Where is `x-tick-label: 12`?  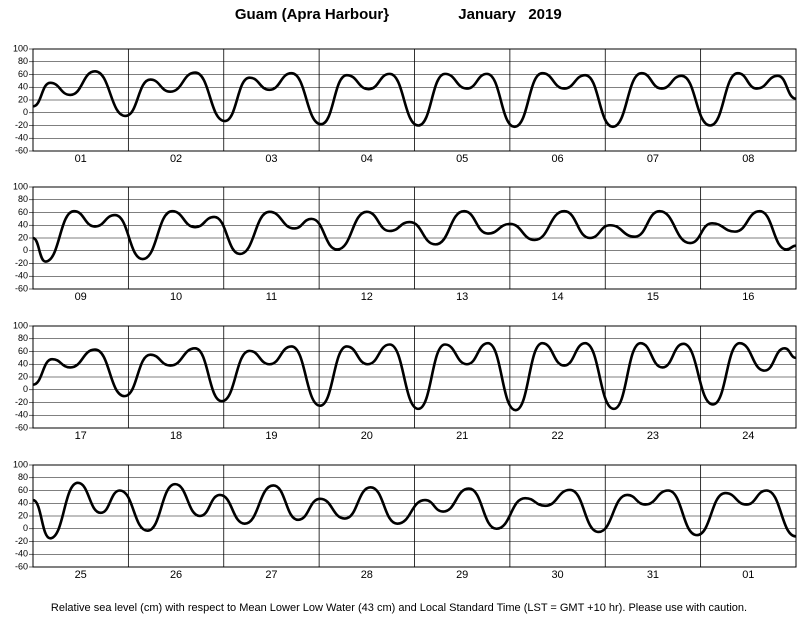
x-tick-label: 12 is located at coordinates (367, 297).